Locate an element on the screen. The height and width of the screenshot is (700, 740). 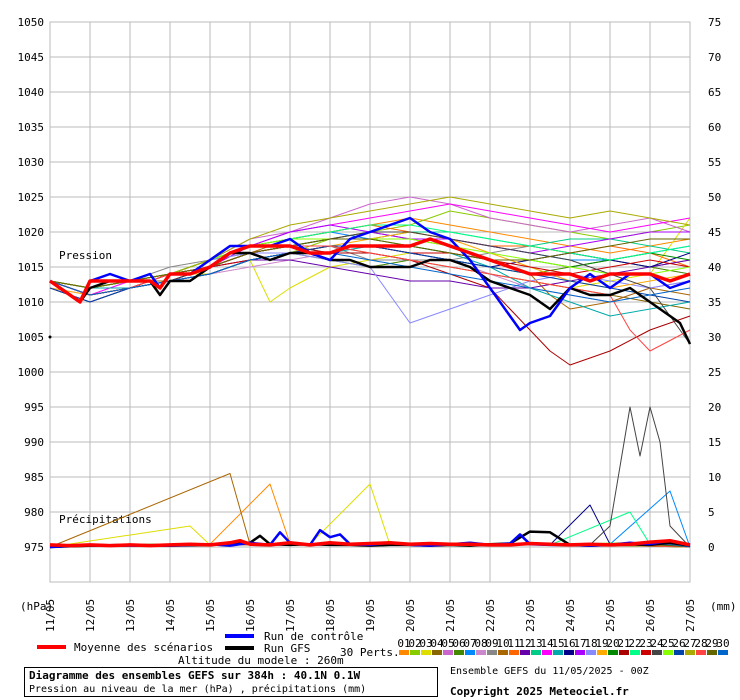
right-tick-label: 20 is located at coordinates (714, 407).